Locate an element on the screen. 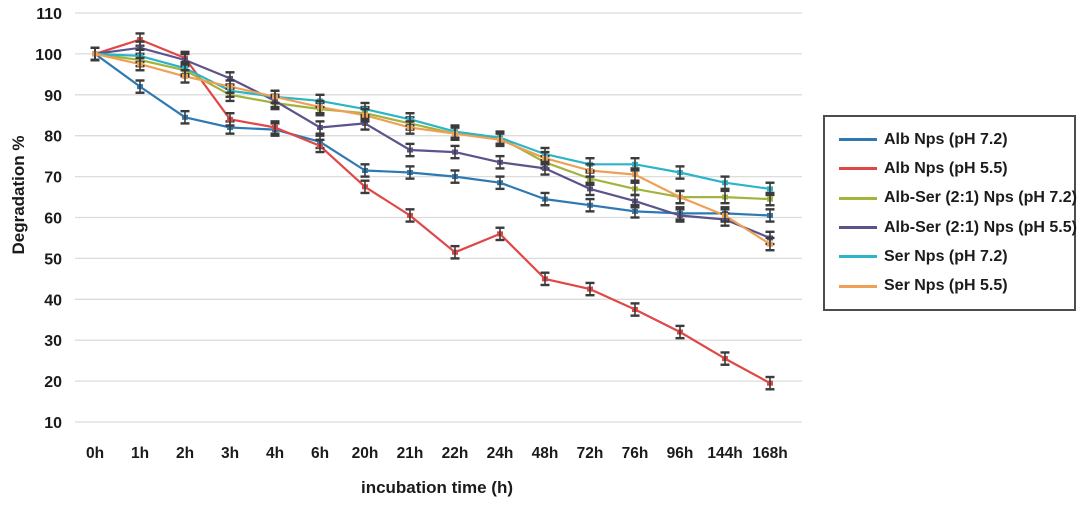 This screenshot has height=506, width=1080. legend-label: Ser Nps (pH 5.5) is located at coordinates (946, 286).